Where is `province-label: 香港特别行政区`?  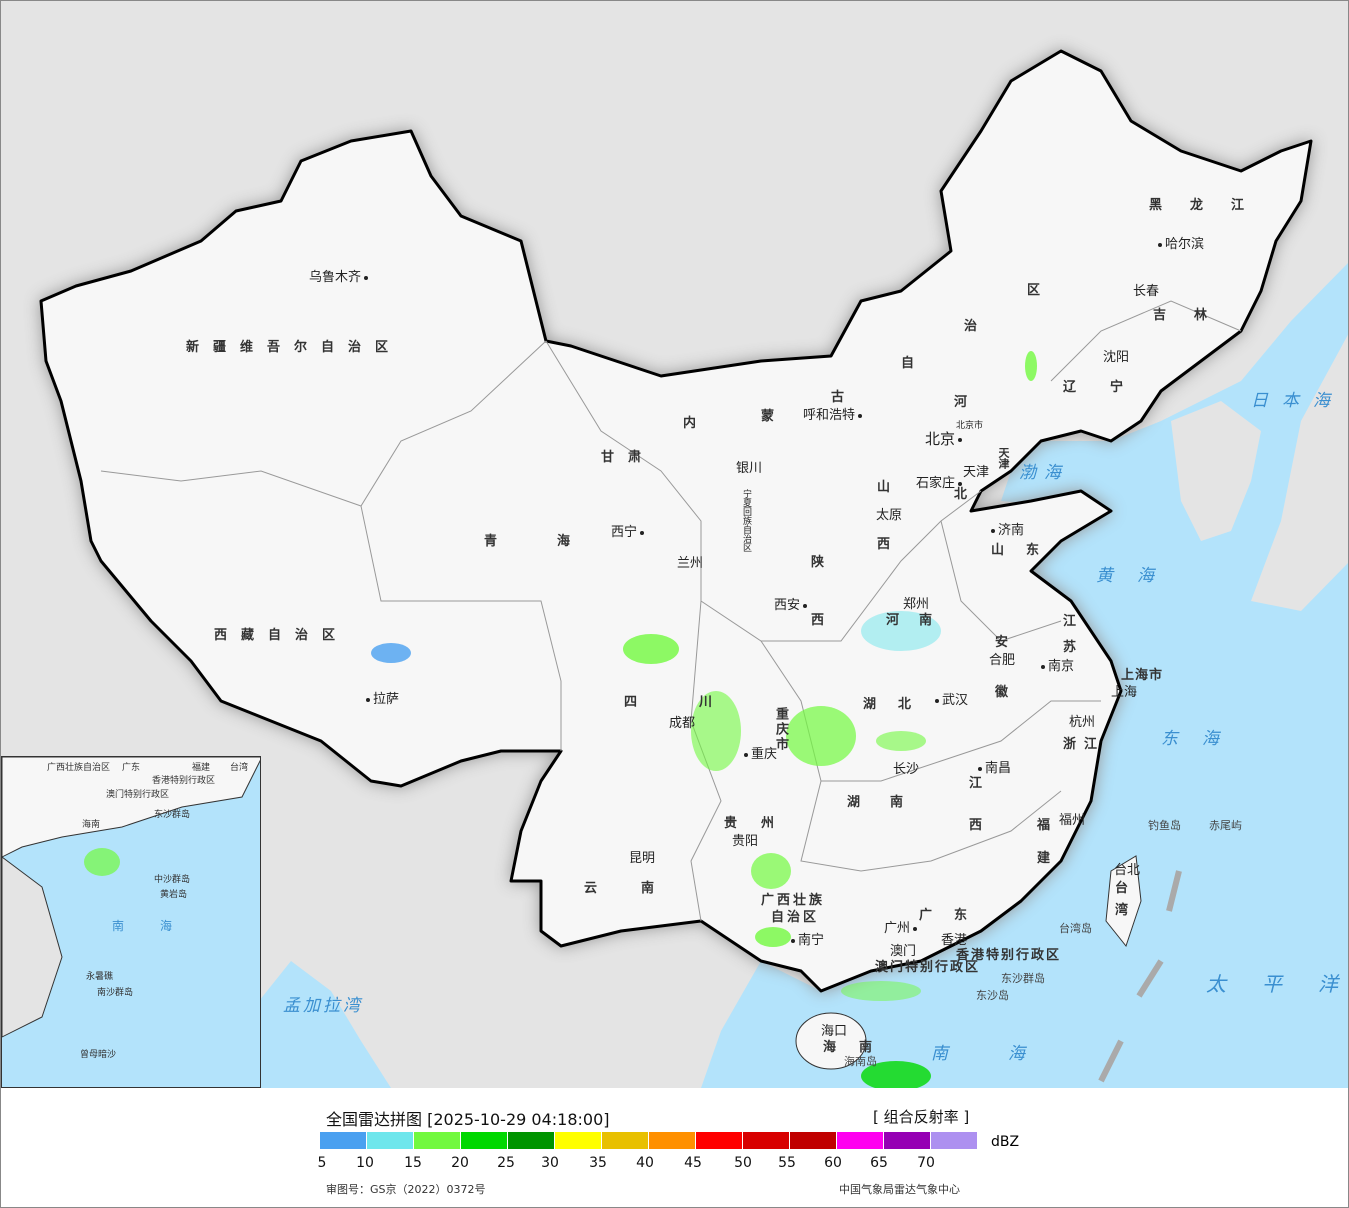 province-label: 香港特别行政区 is located at coordinates (1009, 955).